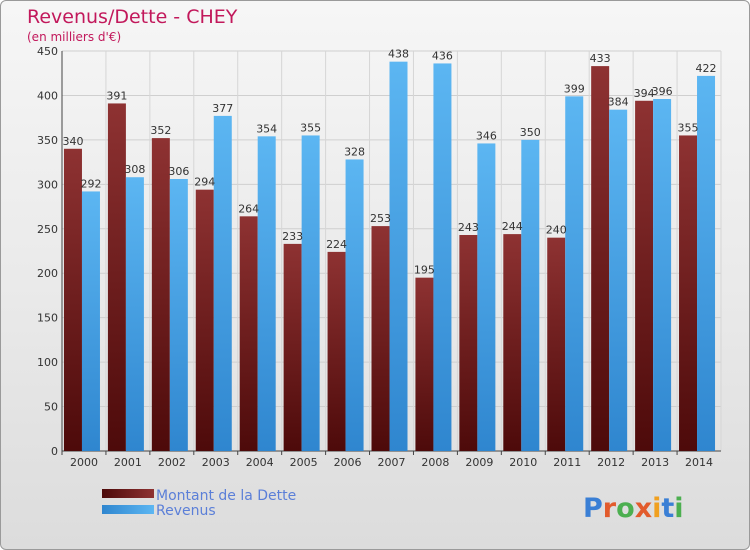 The height and width of the screenshot is (550, 750). I want to click on data-label: 384, so click(618, 102).